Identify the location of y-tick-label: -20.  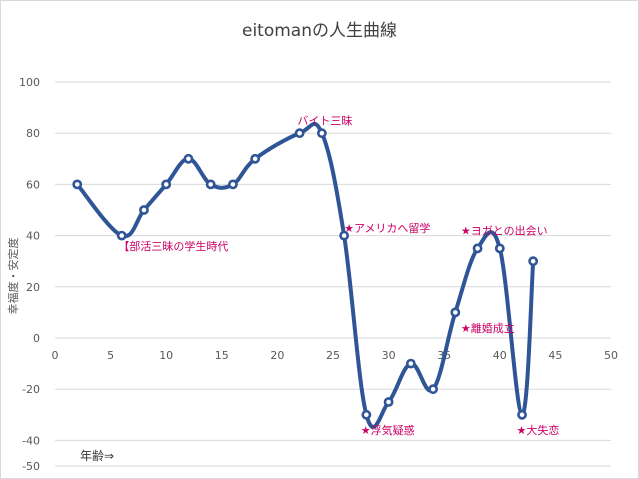
(31, 389).